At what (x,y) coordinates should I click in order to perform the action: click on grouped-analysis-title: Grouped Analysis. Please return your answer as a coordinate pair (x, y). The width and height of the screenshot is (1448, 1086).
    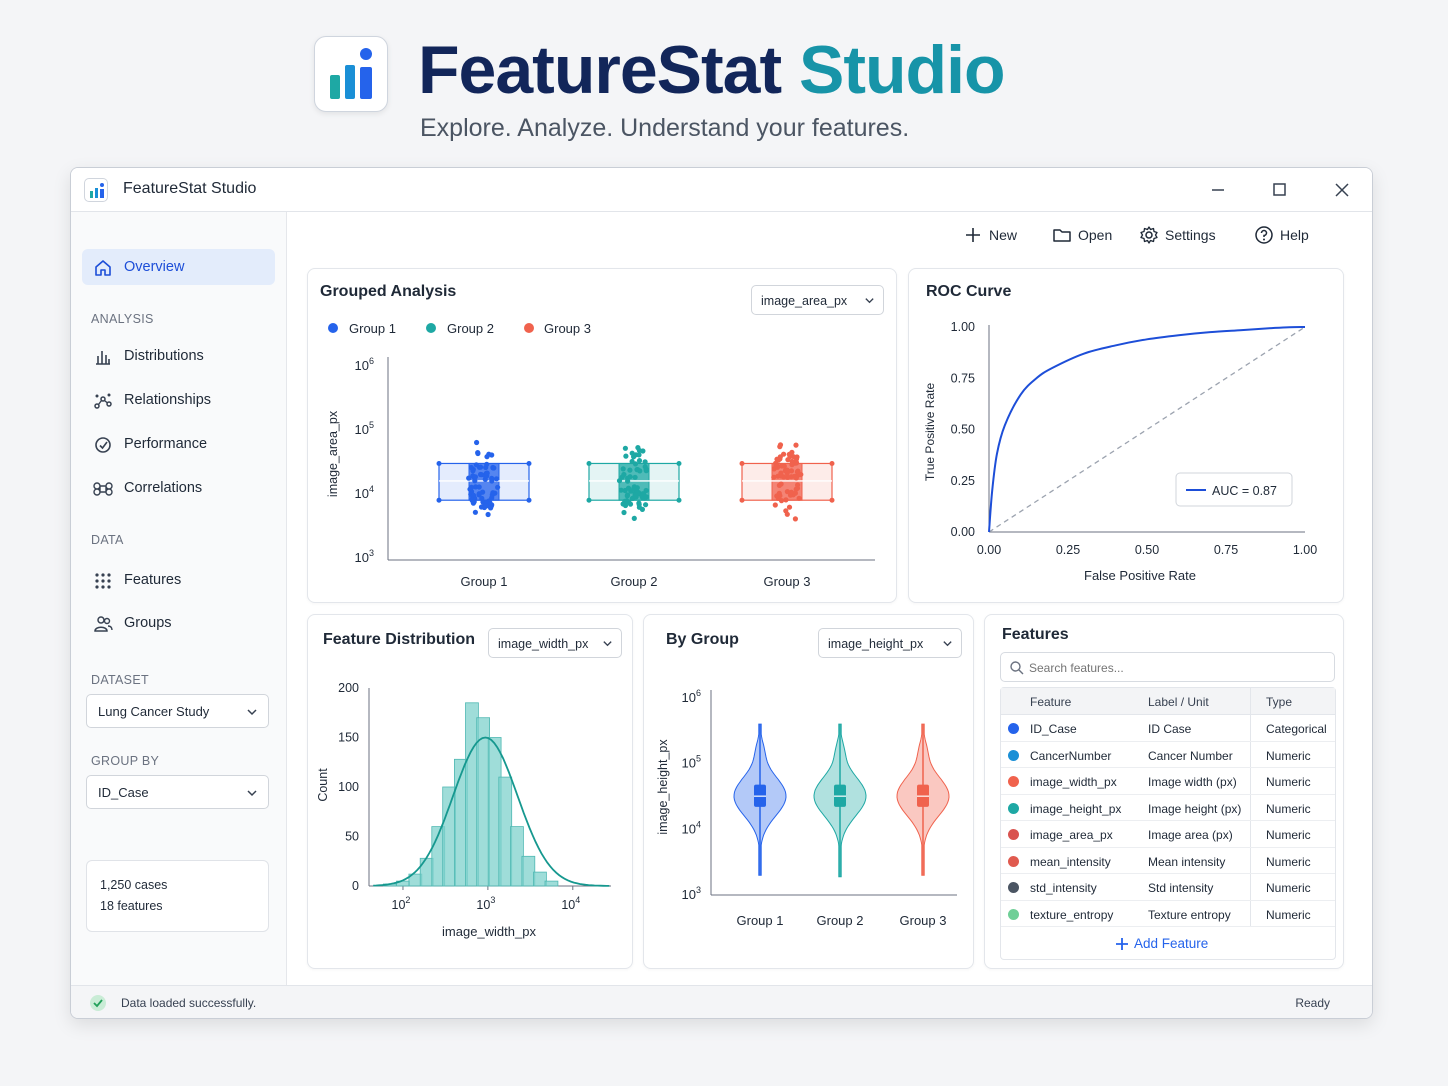
    Looking at the image, I should click on (388, 291).